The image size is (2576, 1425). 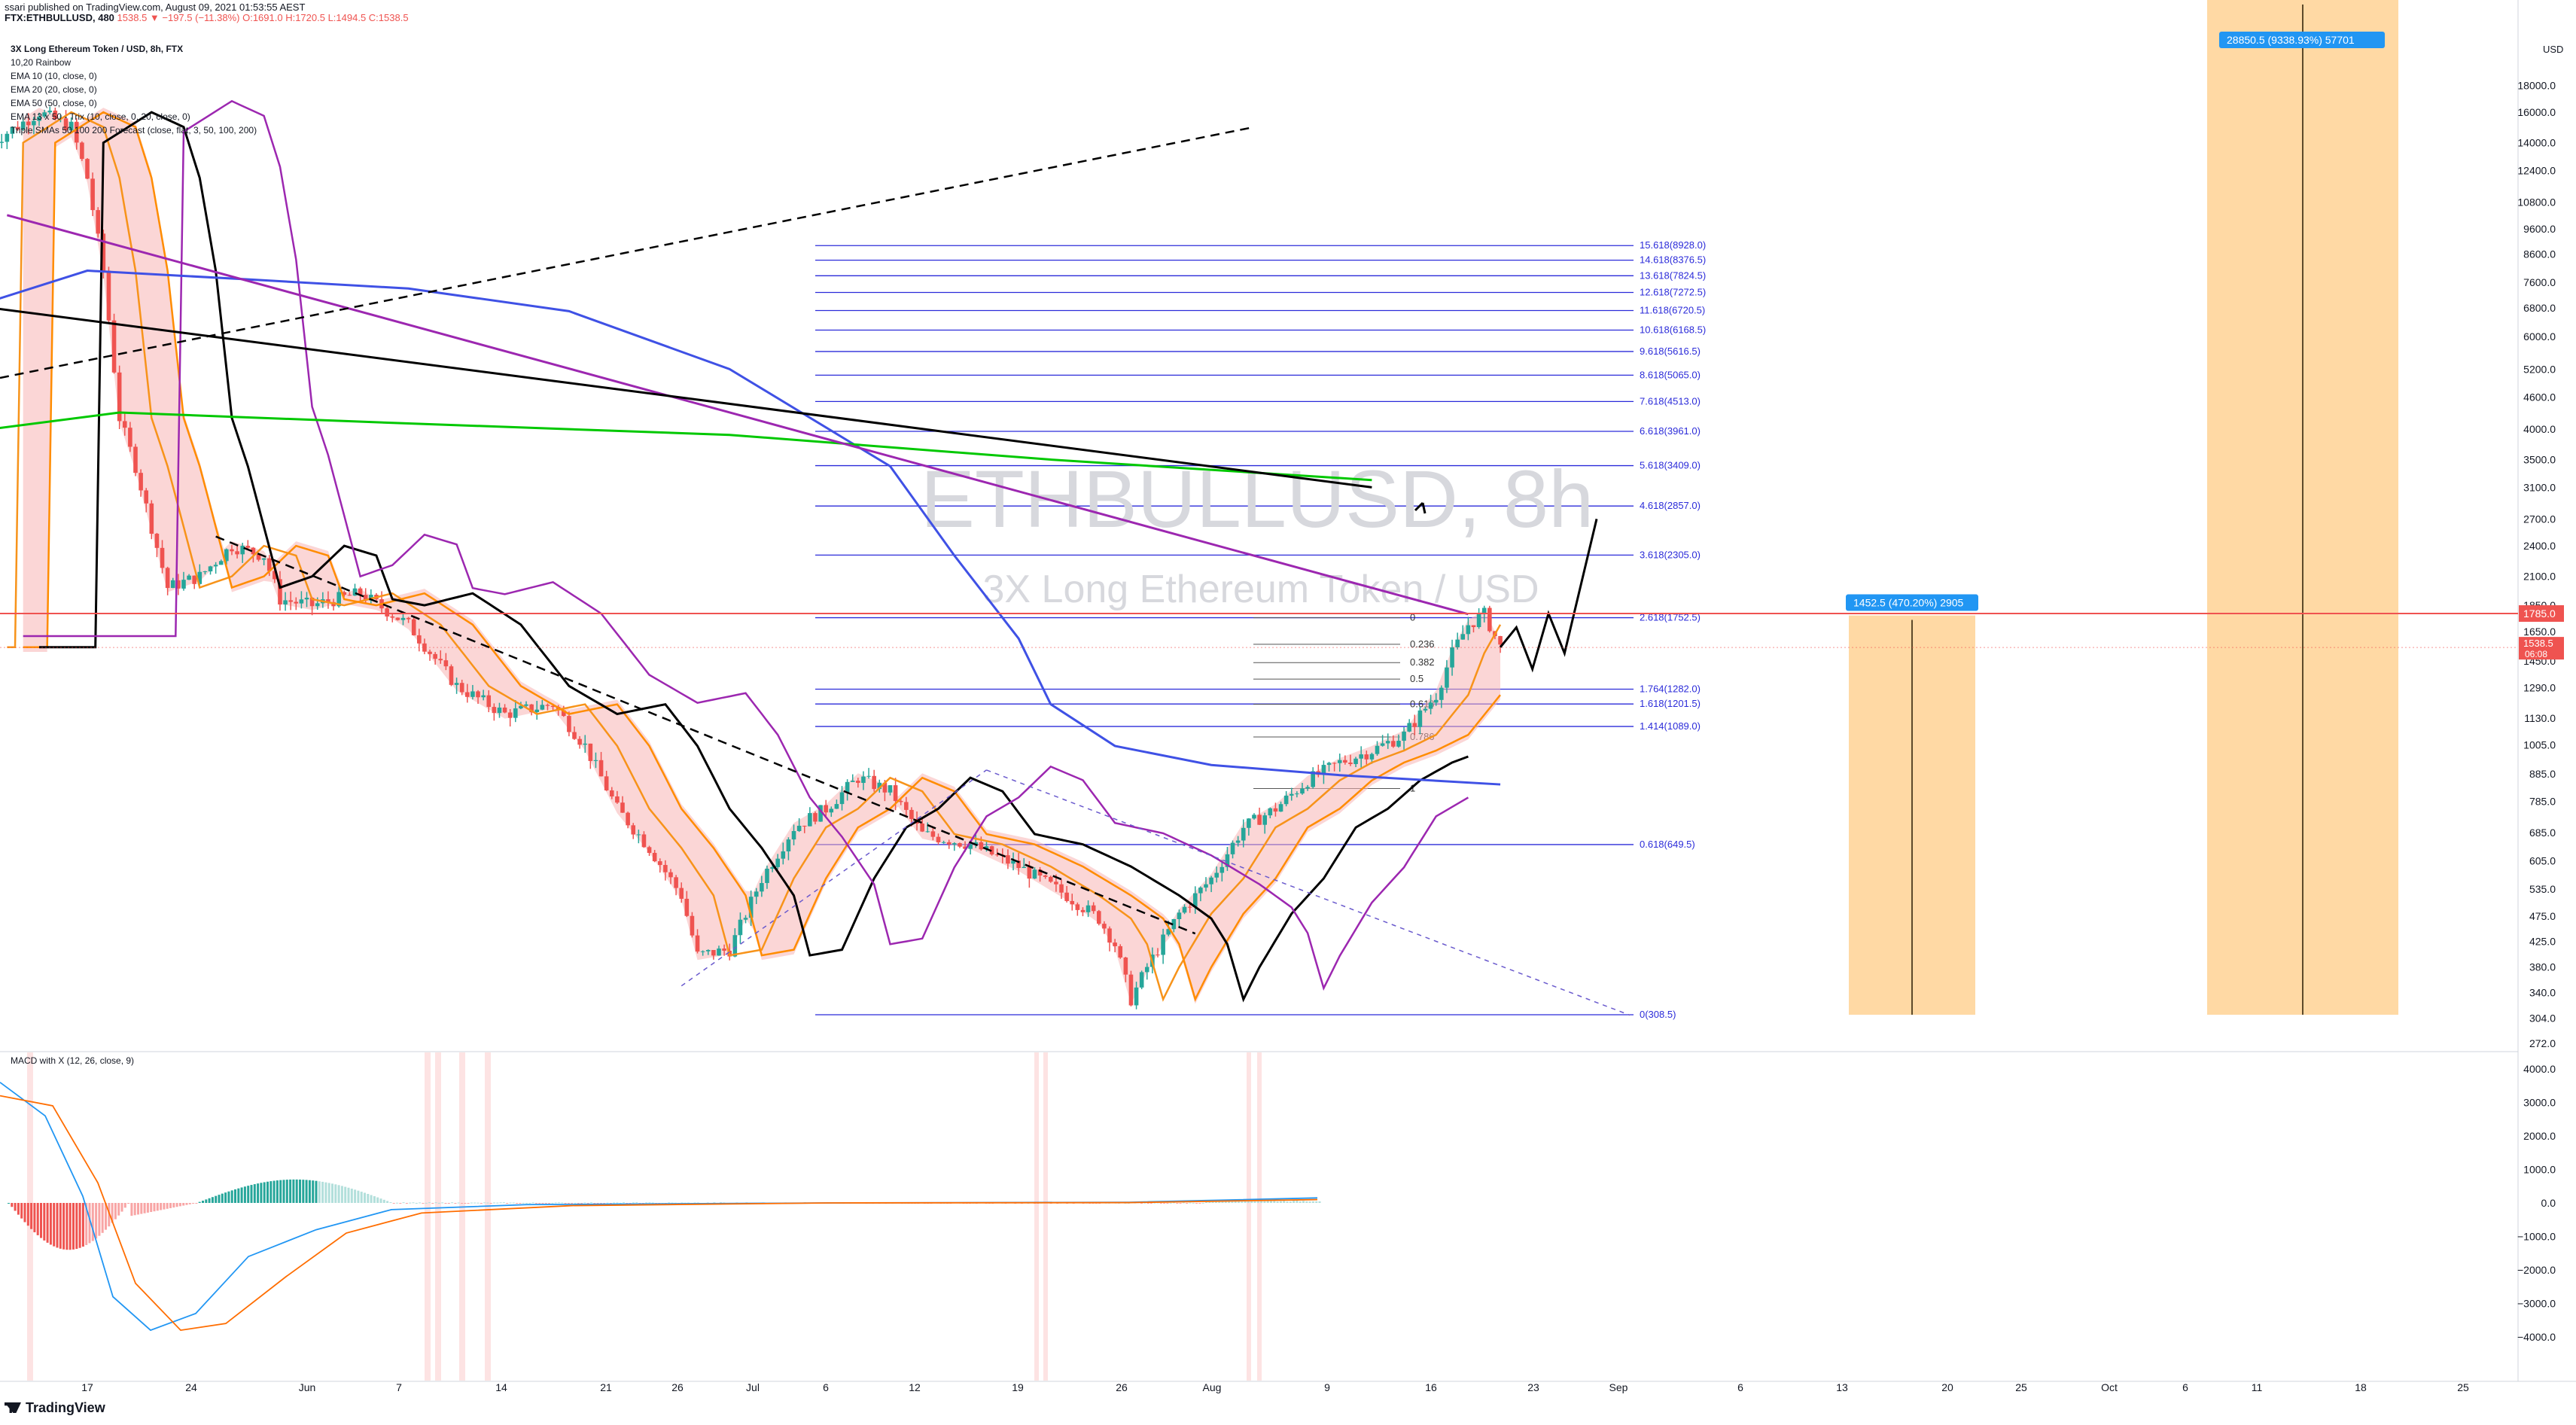 I want to click on indicator-rainbow: 10,20 Rainbow, so click(x=41, y=62).